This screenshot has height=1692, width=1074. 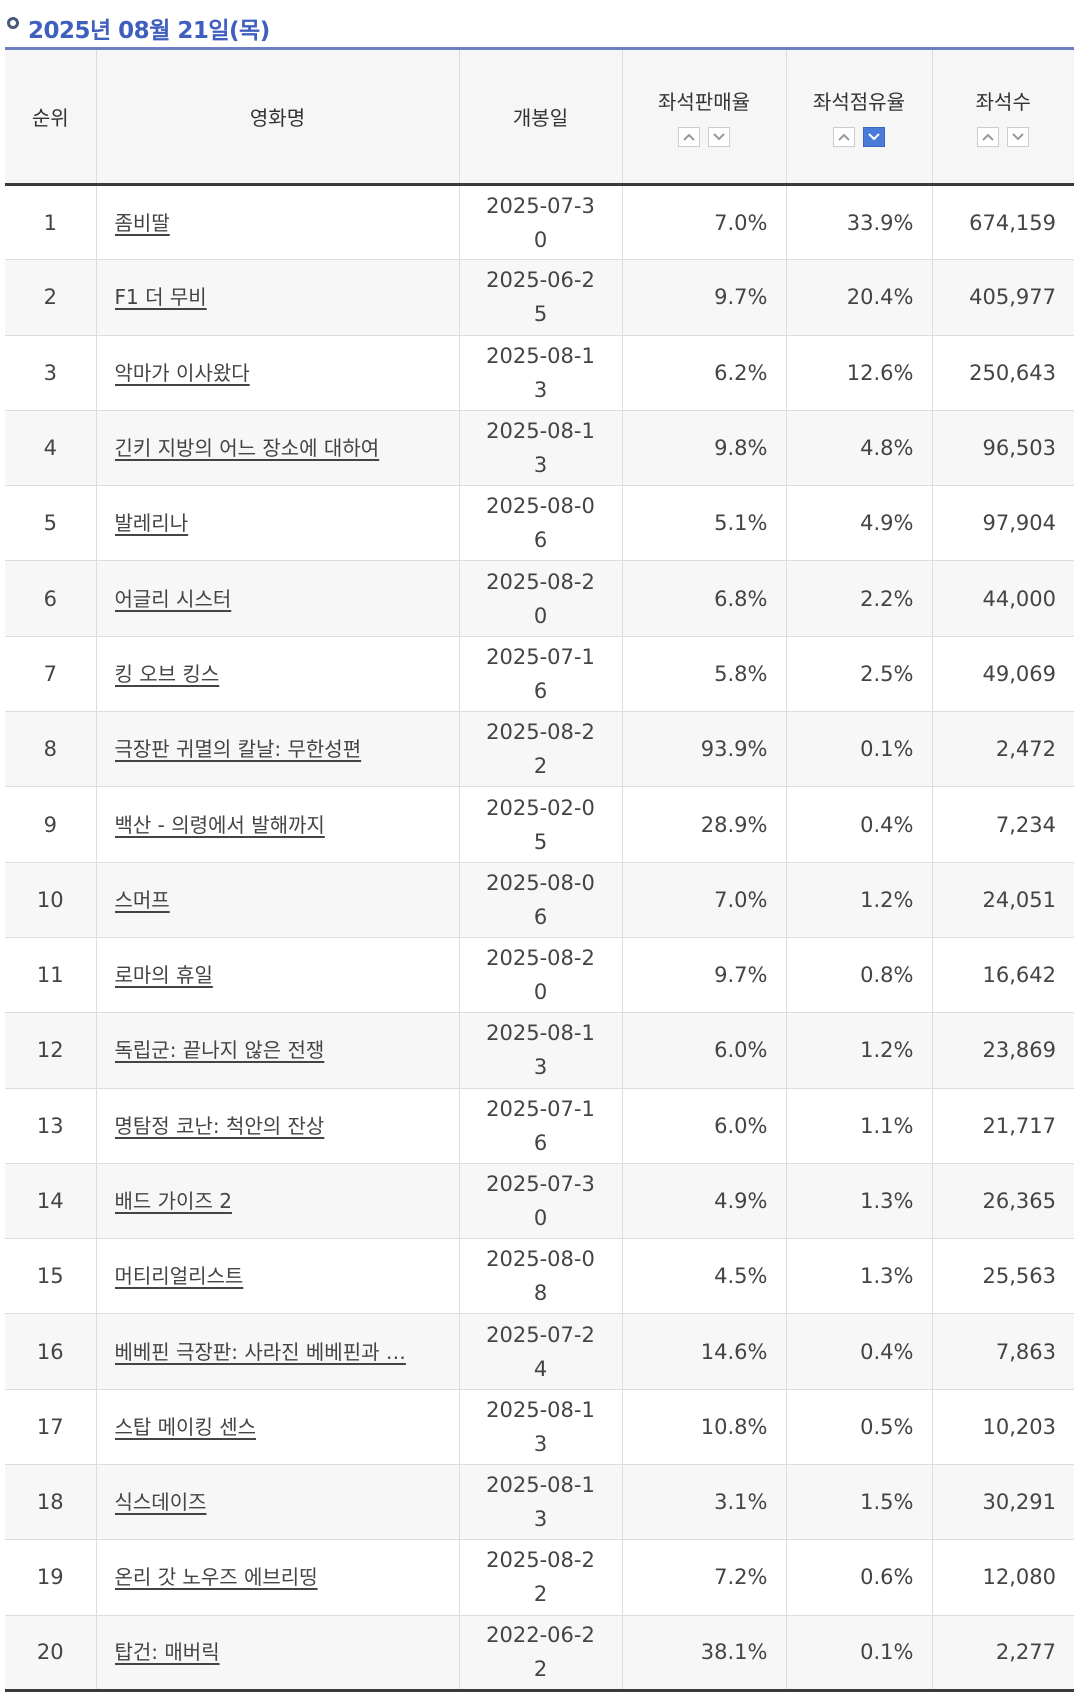 I want to click on movie-title-link: 스탑 메이킹 센스, so click(x=185, y=1426).